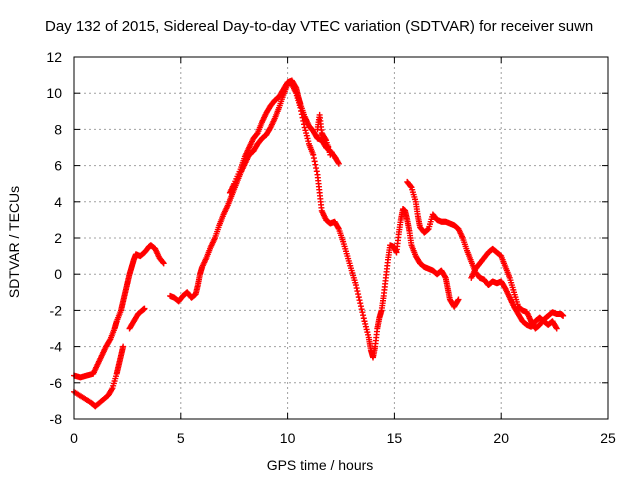 The width and height of the screenshot is (640, 480). I want to click on series-seg-e, so click(284, 136).